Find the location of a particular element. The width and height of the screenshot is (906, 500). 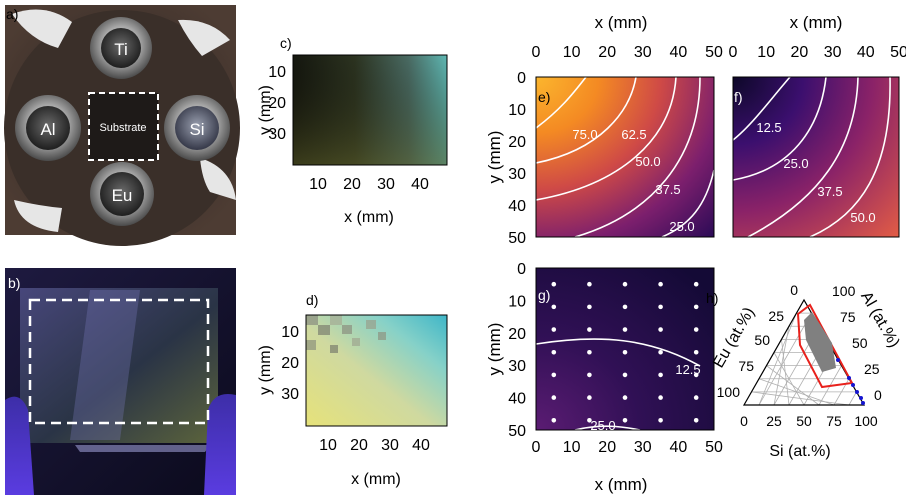

target-ti: Ti is located at coordinates (121, 48).